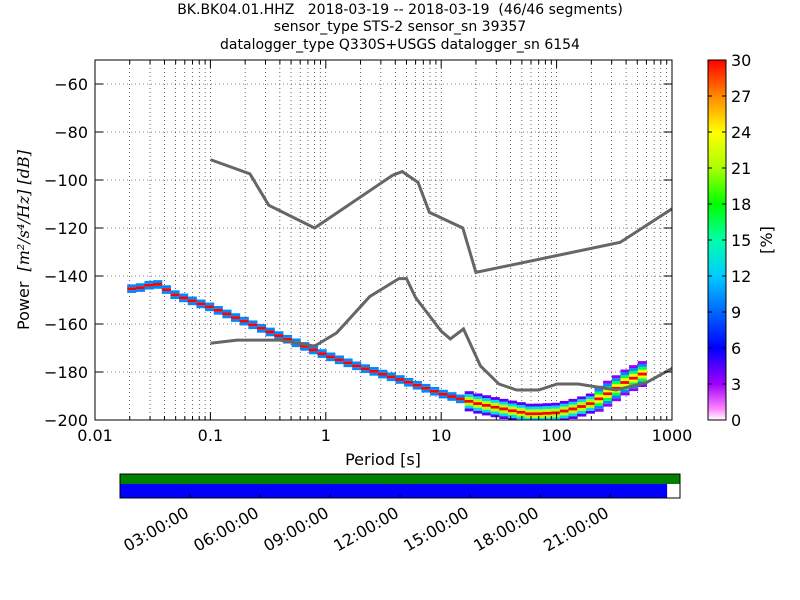  What do you see at coordinates (296, 529) in the screenshot?
I see `timeline-tick-label: 09:00:00` at bounding box center [296, 529].